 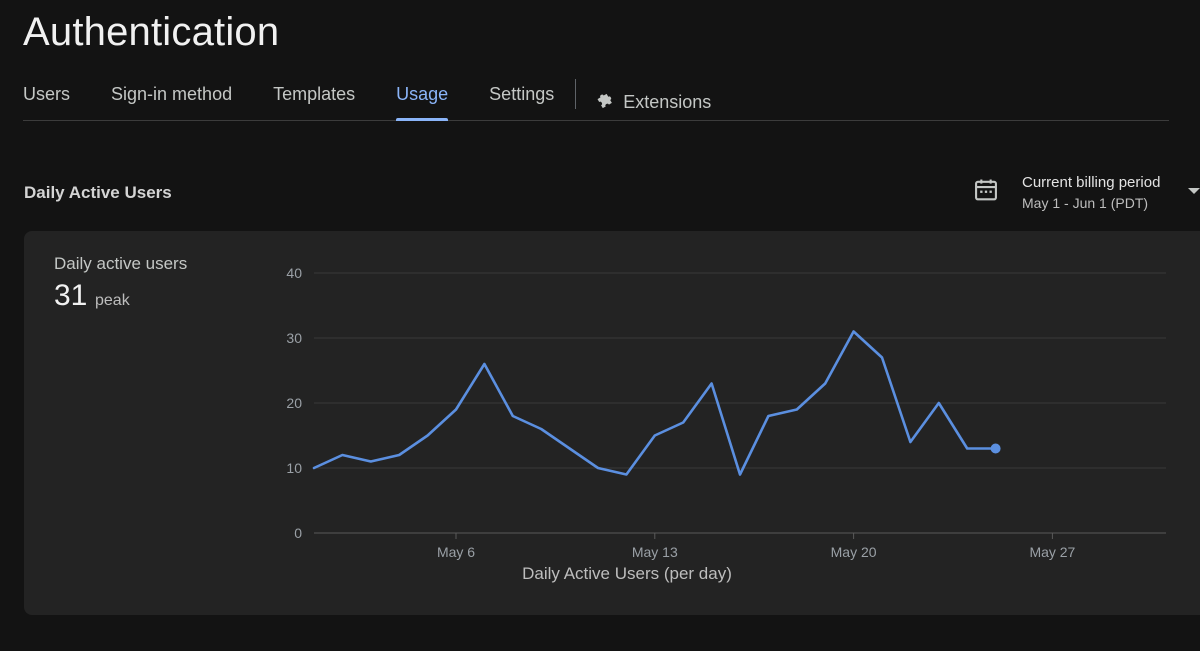 I want to click on tab-sign-in-method: Sign-in method, so click(x=172, y=94).